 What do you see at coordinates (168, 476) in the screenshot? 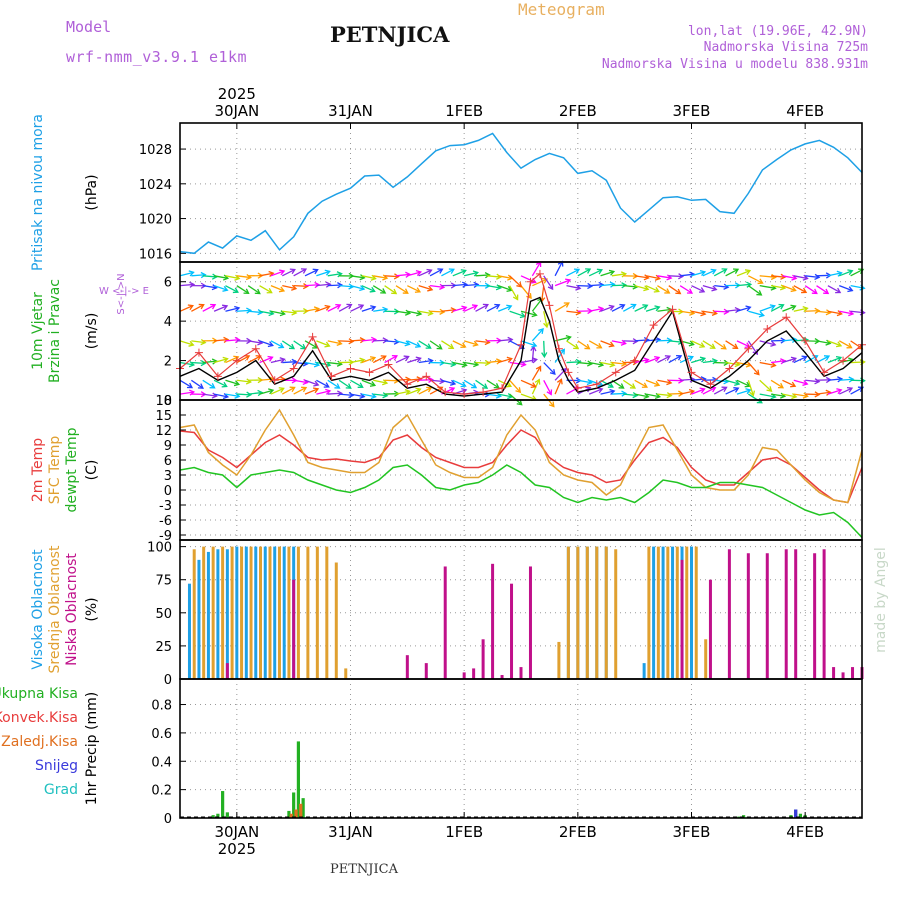
I see `ytick-label: 3` at bounding box center [168, 476].